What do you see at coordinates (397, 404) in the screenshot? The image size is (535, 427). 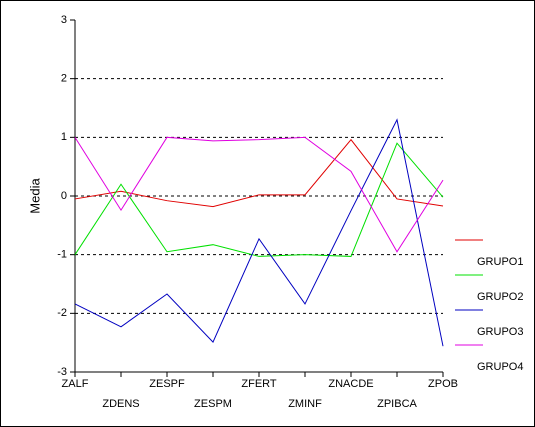 I see `x-tick-label: ZPIBCA` at bounding box center [397, 404].